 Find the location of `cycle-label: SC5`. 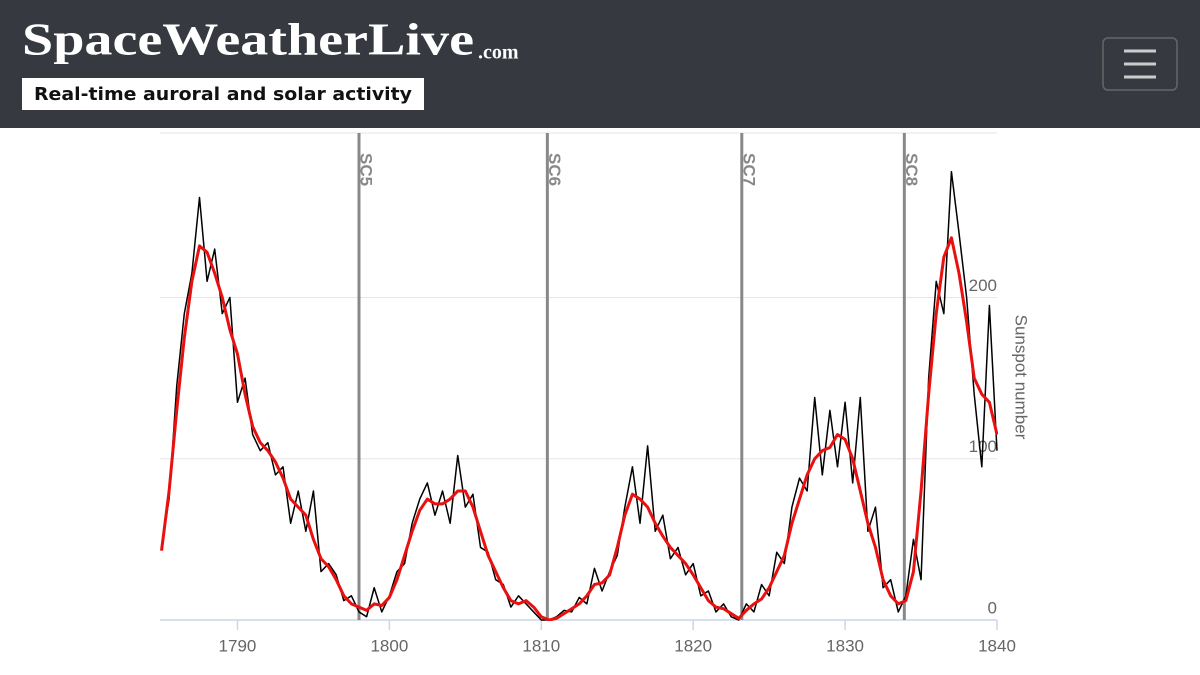

cycle-label: SC5 is located at coordinates (366, 169).